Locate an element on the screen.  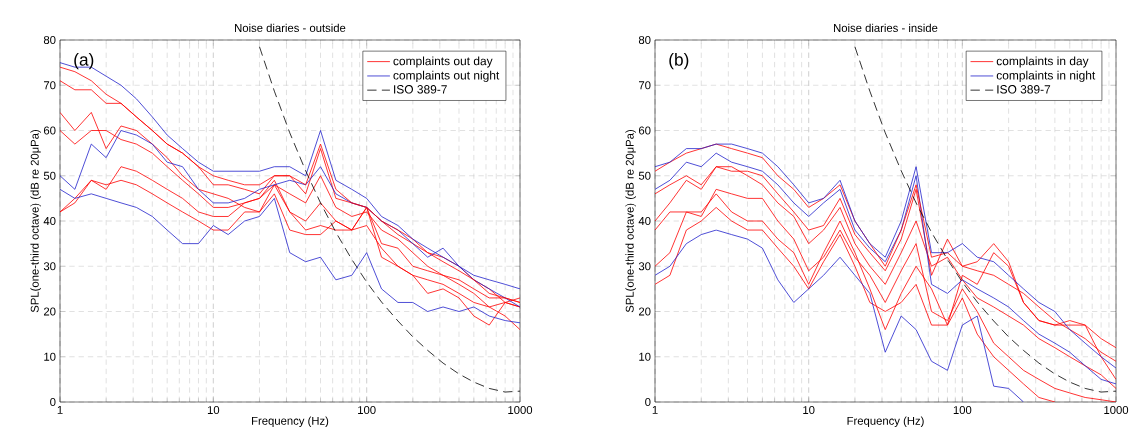
legend-label: complaints in day is located at coordinates (1042, 62).